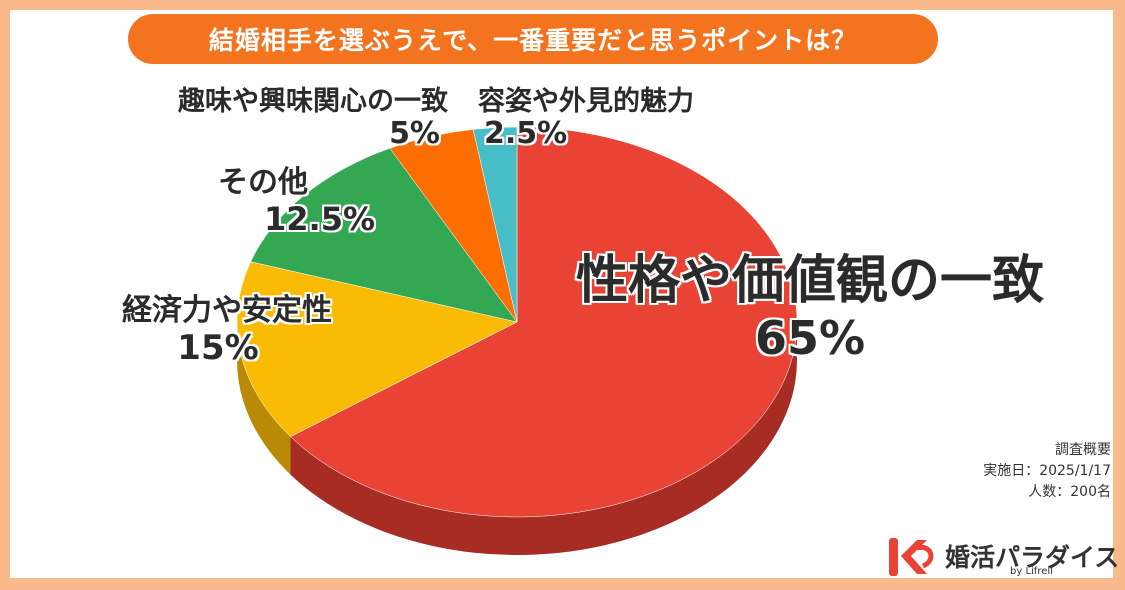 The width and height of the screenshot is (1125, 590). I want to click on logo-name: 婚活パラダイス, so click(1032, 557).